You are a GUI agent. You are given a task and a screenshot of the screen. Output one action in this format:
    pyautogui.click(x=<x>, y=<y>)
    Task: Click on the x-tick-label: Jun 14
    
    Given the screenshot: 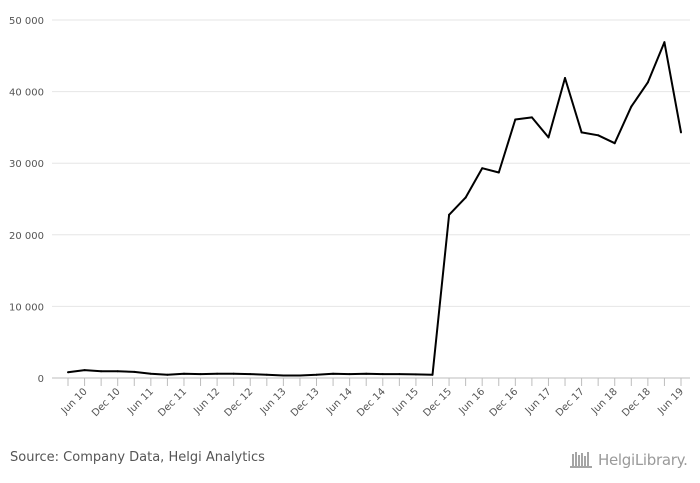 What is the action you would take?
    pyautogui.click(x=339, y=401)
    